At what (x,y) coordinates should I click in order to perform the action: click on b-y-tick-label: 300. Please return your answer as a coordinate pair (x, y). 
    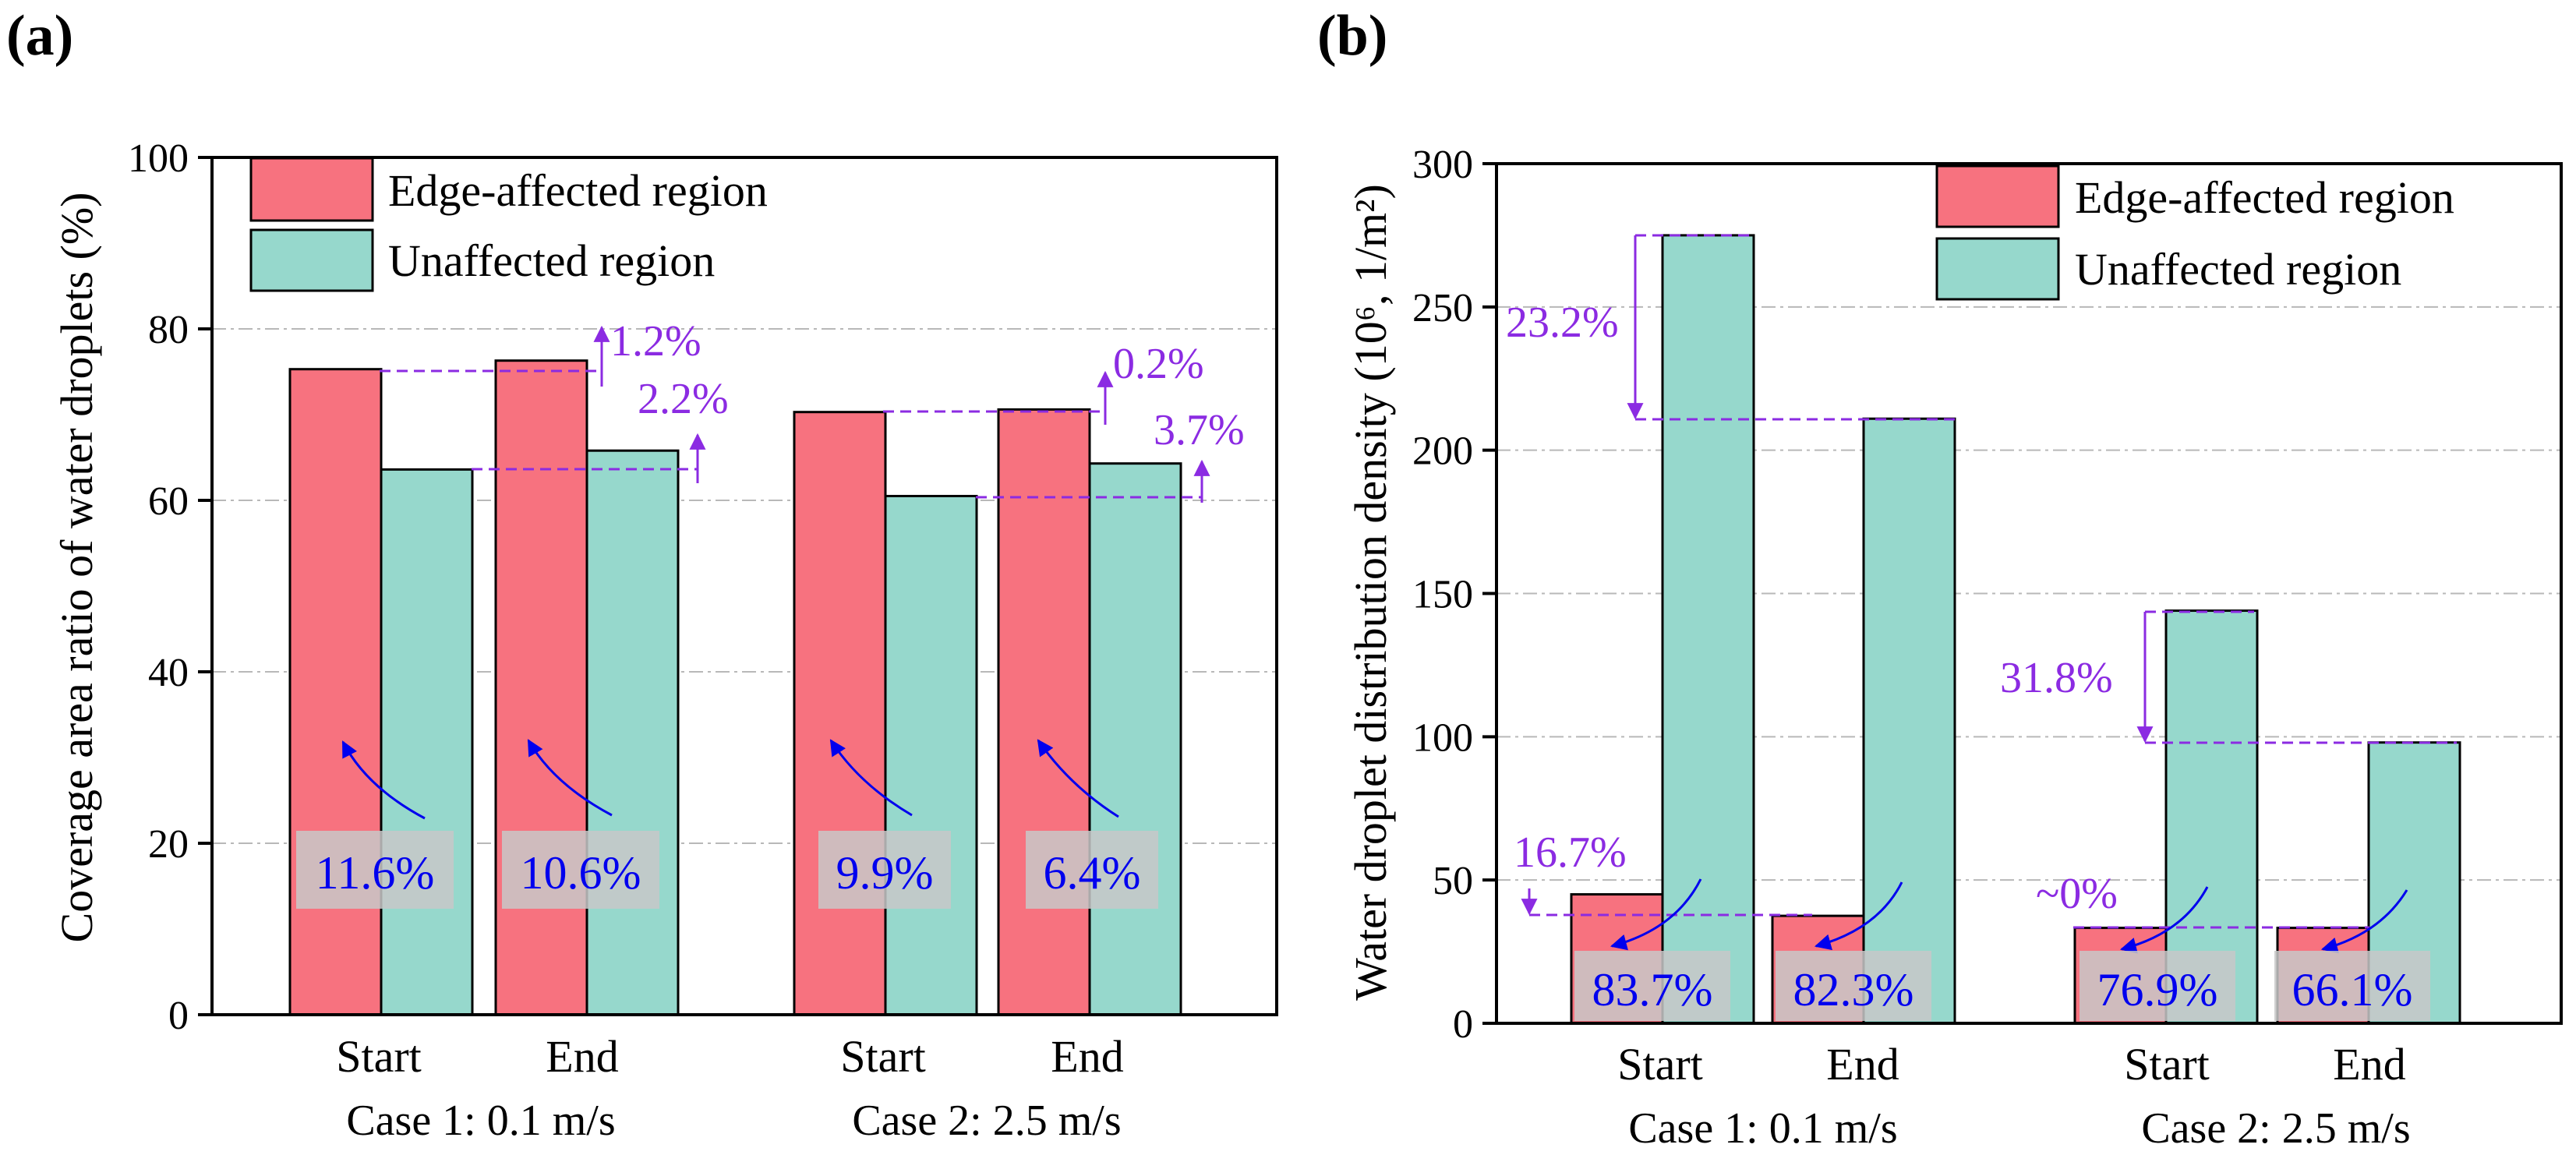
    Looking at the image, I should click on (1442, 165).